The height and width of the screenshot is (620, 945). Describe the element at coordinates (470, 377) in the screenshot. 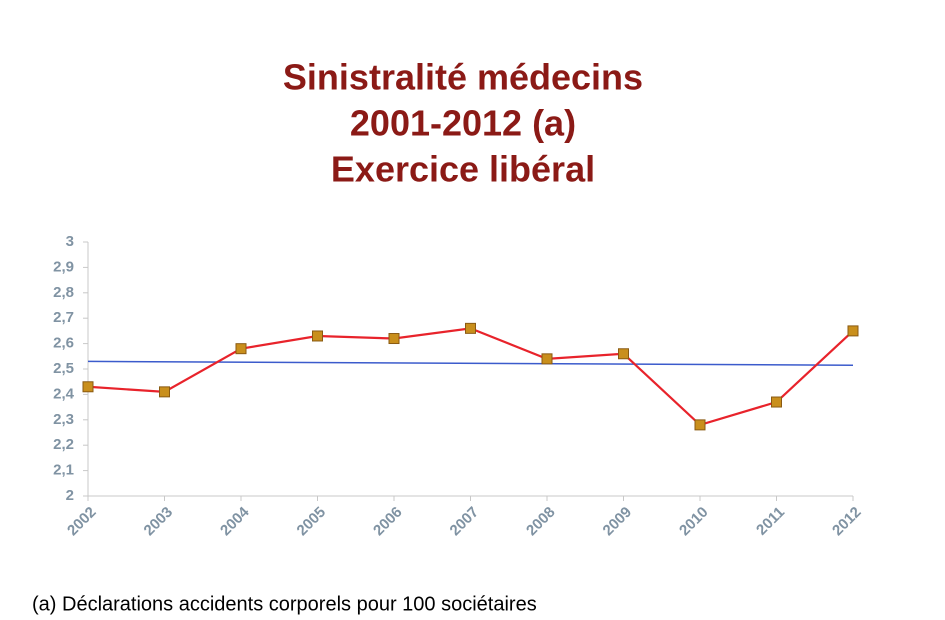

I see `series-line` at that location.